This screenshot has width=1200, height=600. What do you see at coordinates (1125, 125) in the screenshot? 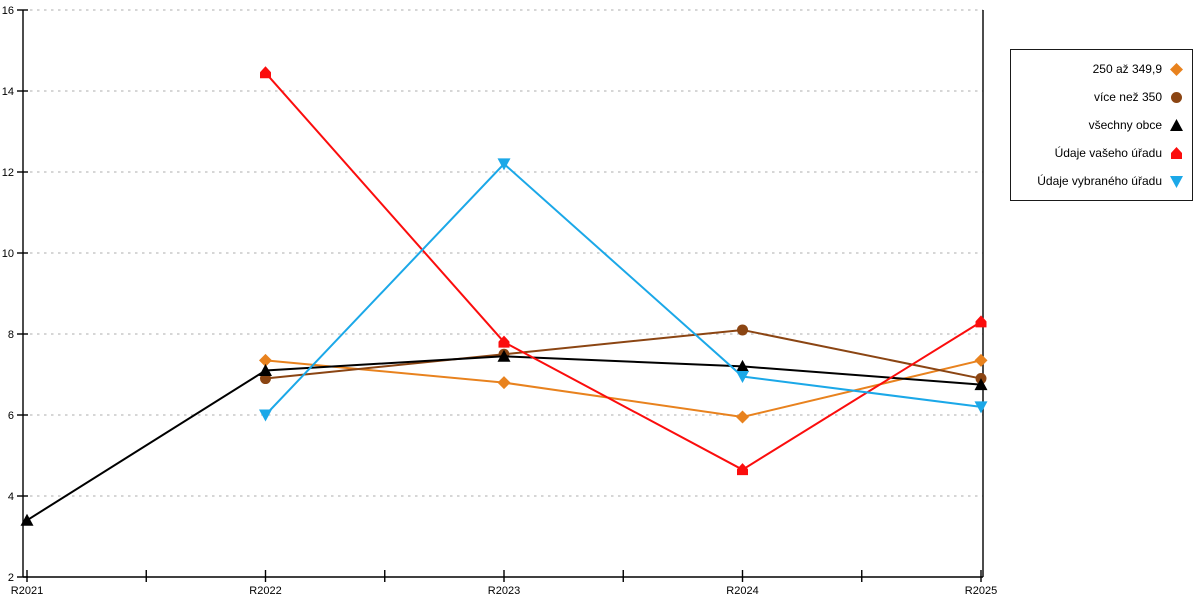
I see `legend-item-label: všechny obce` at bounding box center [1125, 125].